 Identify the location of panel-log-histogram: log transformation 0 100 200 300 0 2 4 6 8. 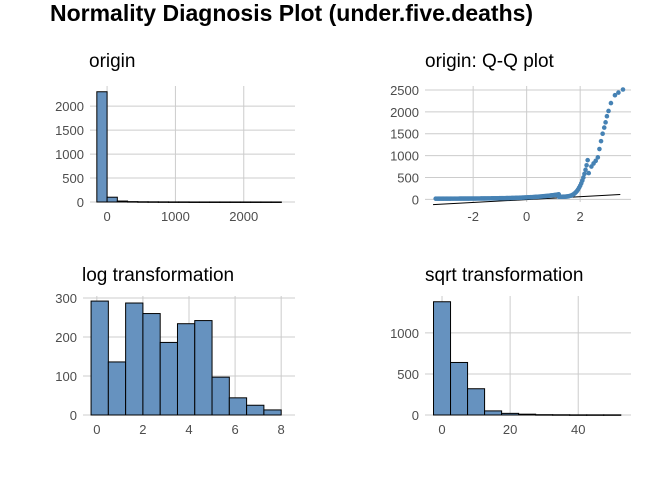
(175, 351).